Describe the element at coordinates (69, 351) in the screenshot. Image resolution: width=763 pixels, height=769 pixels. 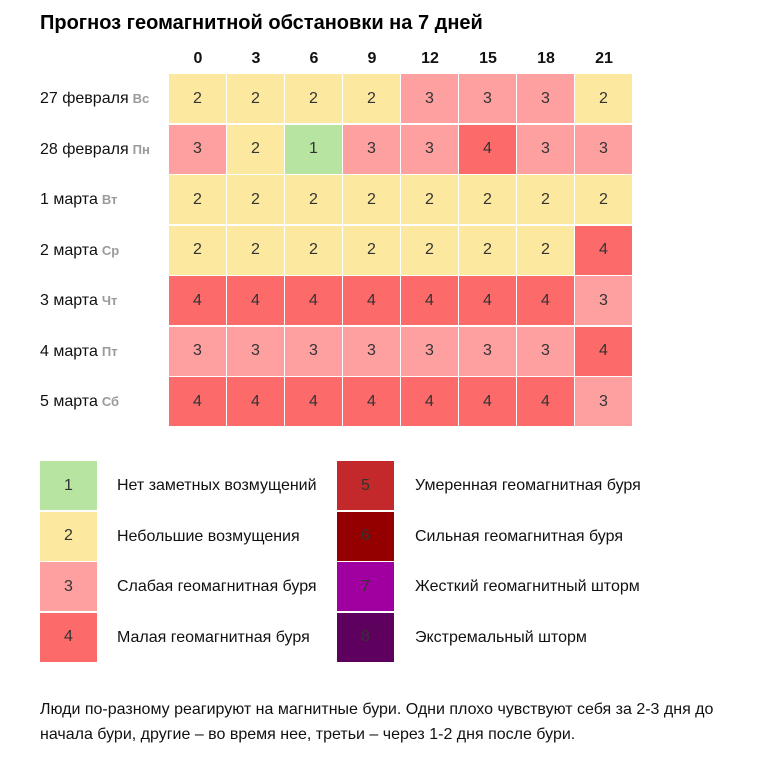
I see `date-text: 4 марта` at that location.